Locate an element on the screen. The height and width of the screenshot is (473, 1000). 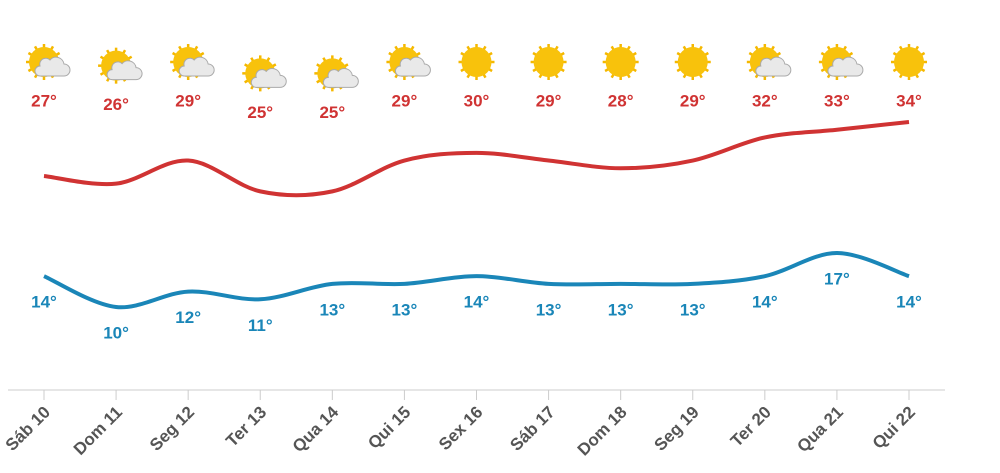
x-tick-label: Qua 14 is located at coordinates (316, 429).